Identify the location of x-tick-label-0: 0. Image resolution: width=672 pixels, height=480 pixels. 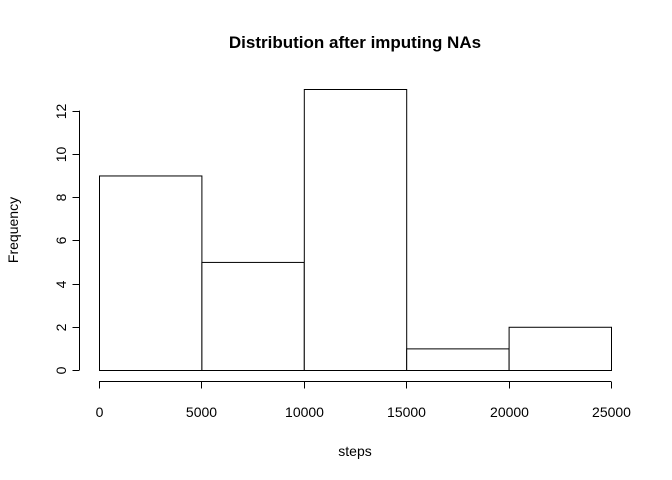
(100, 412).